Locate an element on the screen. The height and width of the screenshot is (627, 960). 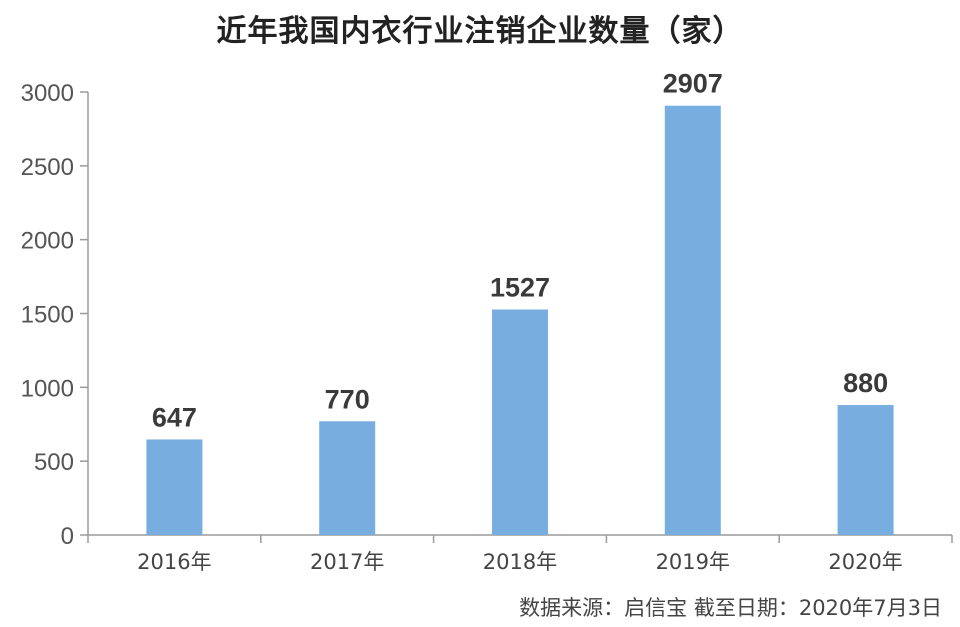
y-tick-label: 0 is located at coordinates (67, 536).